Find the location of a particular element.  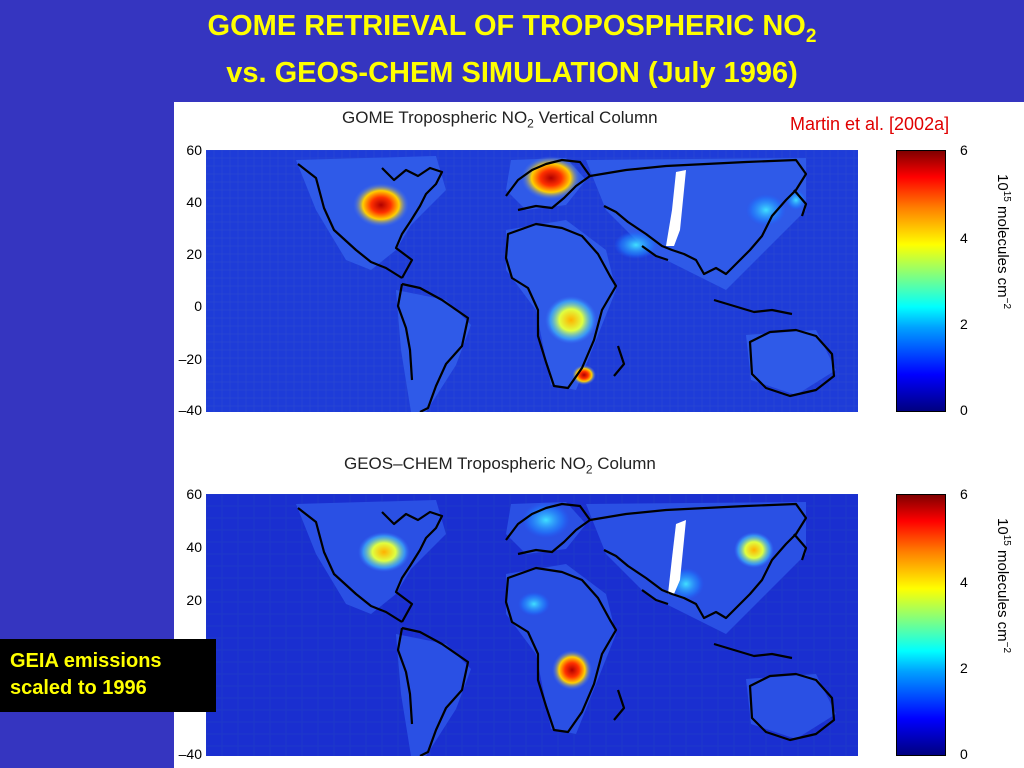

cbar-top-tick-2: 2 is located at coordinates (964, 324).